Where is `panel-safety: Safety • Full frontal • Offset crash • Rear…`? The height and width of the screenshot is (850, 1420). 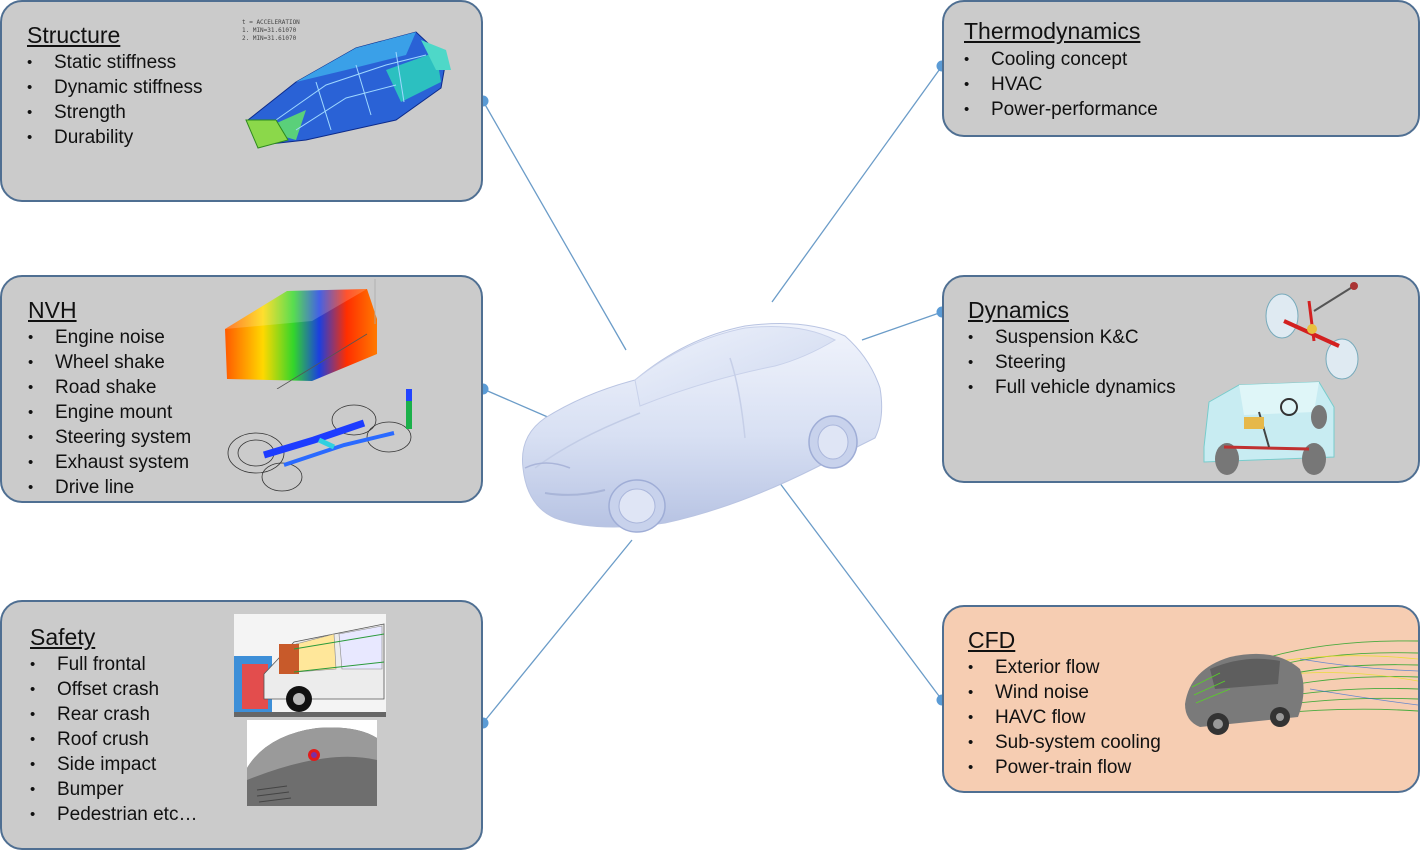
panel-safety: Safety • Full frontal • Offset crash • Rear… is located at coordinates (241, 725).